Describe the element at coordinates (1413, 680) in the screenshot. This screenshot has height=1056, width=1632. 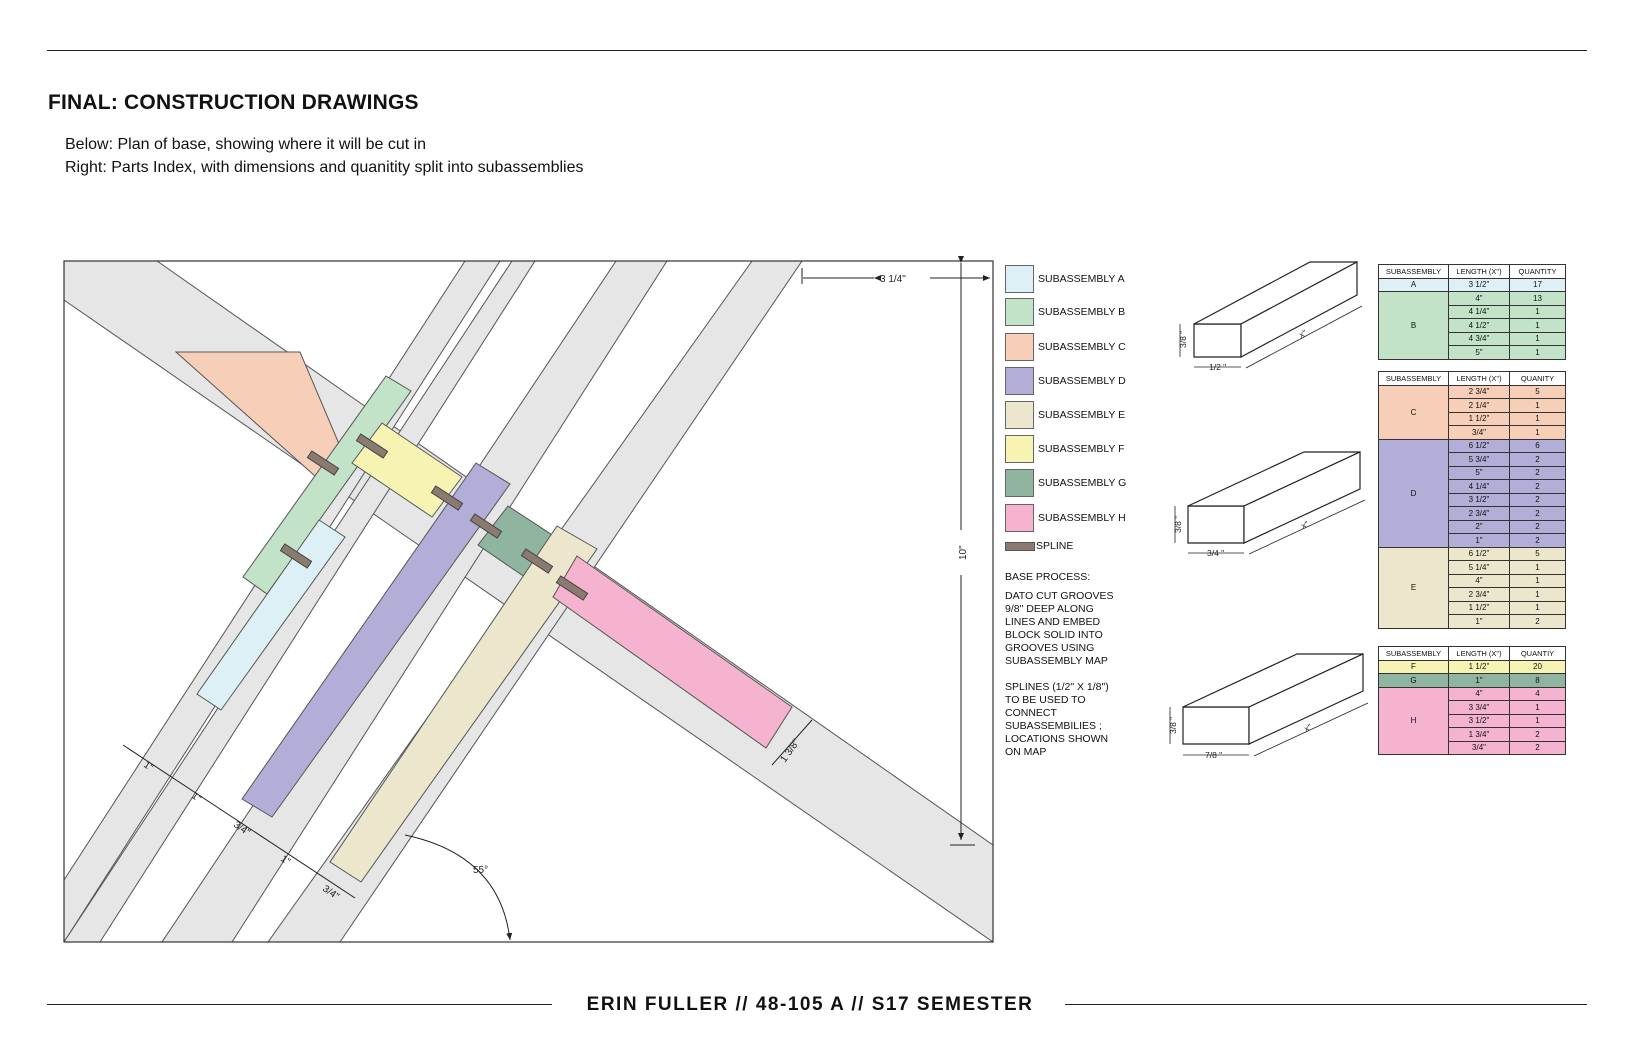
I see `subassembly-cell: G` at that location.